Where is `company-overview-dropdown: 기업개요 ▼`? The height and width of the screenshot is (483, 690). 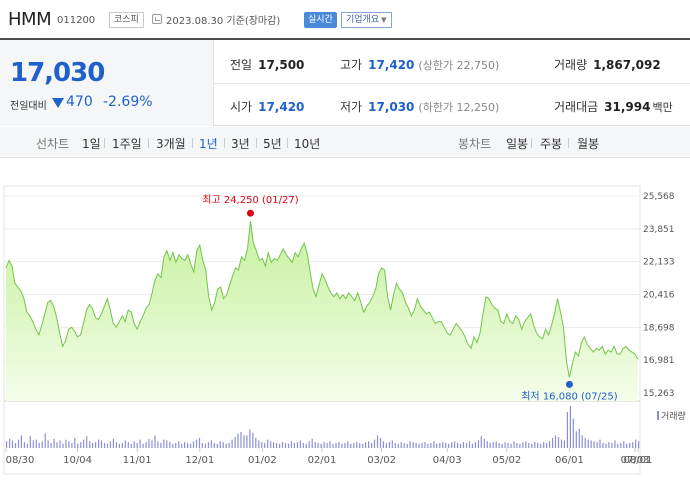 company-overview-dropdown: 기업개요 ▼ is located at coordinates (366, 20).